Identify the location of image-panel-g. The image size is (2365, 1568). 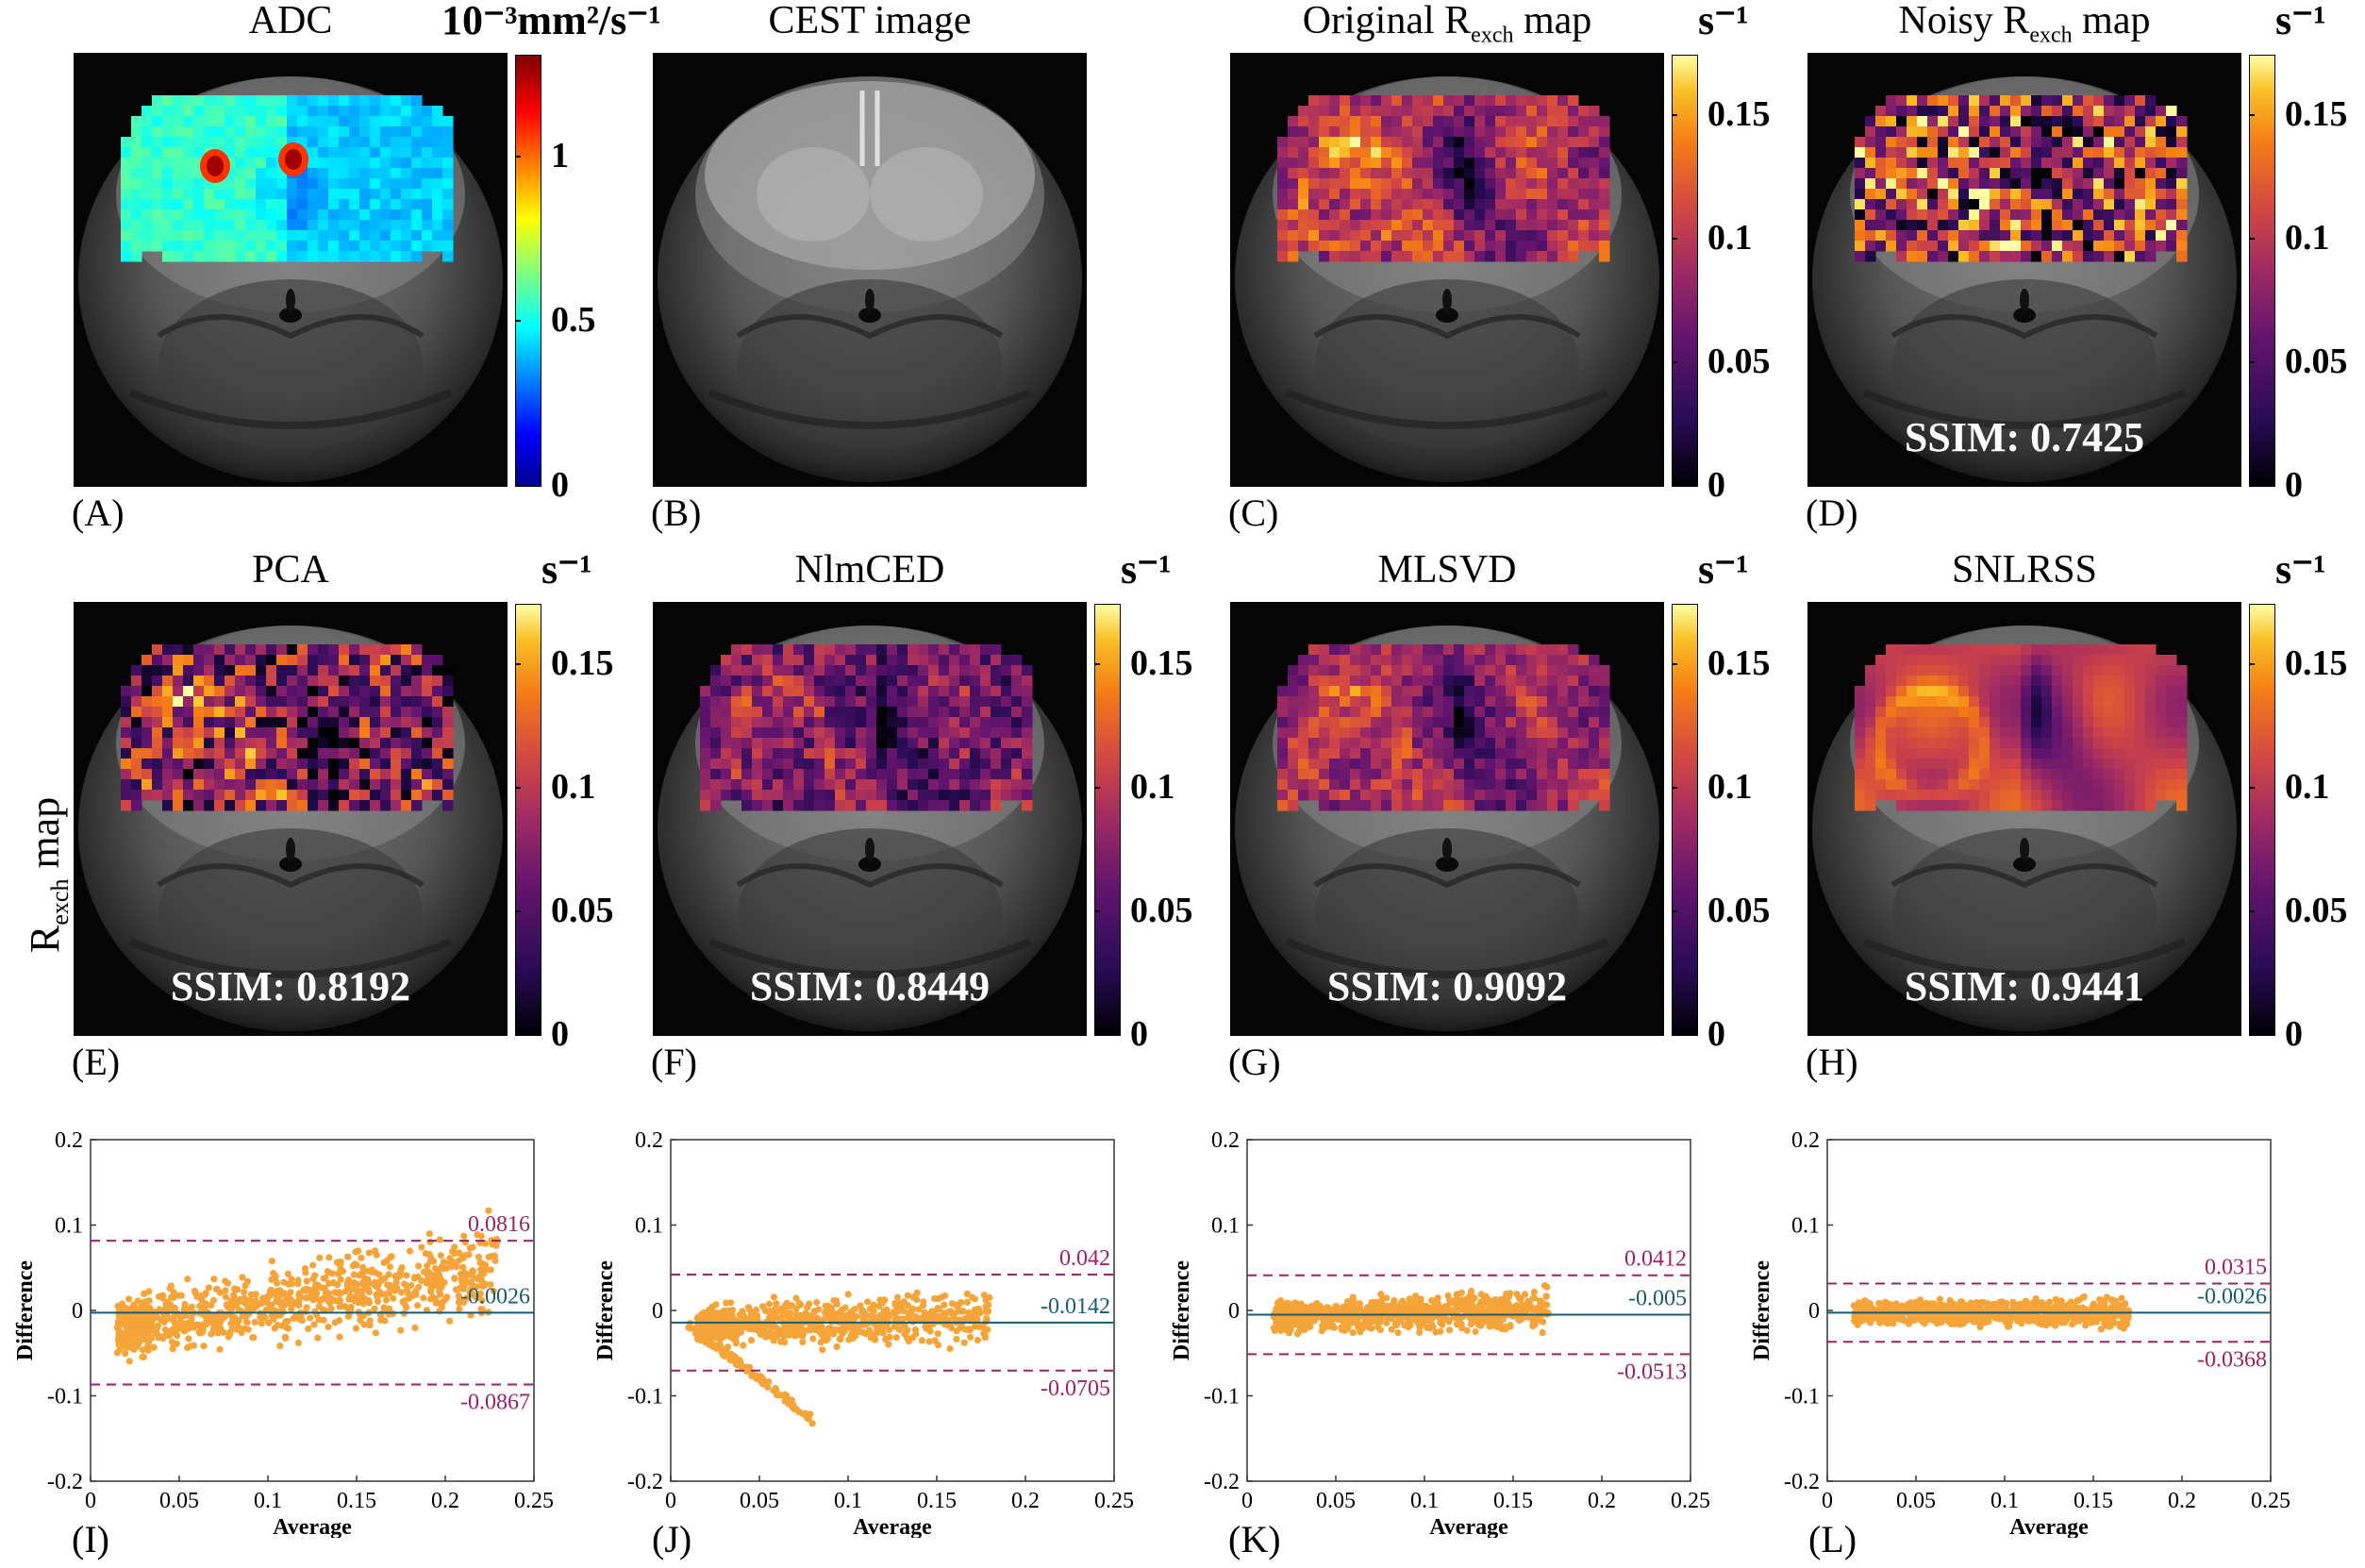
(1447, 819).